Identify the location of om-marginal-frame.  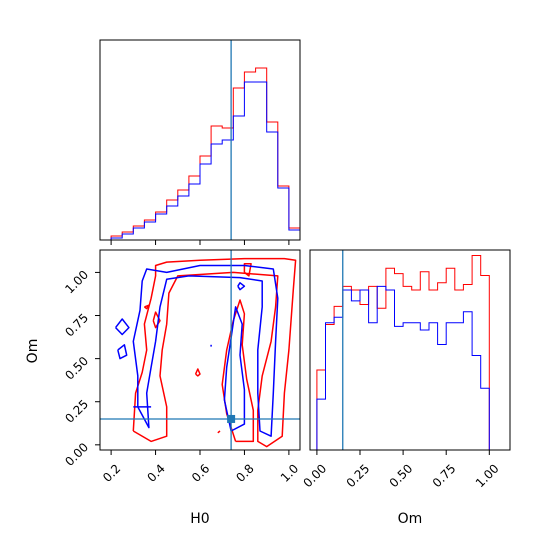
(410, 350).